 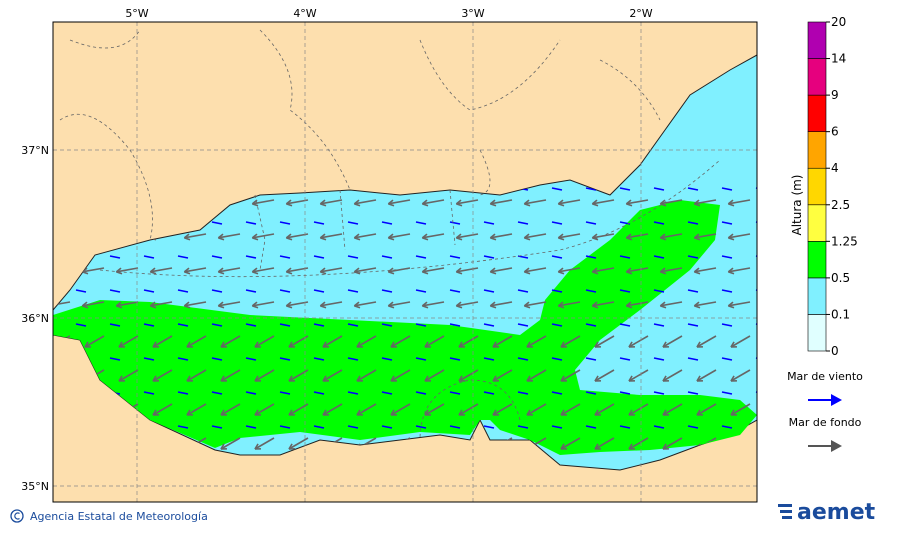 What do you see at coordinates (840, 314) in the screenshot?
I see `colorbar-label: 0.1` at bounding box center [840, 314].